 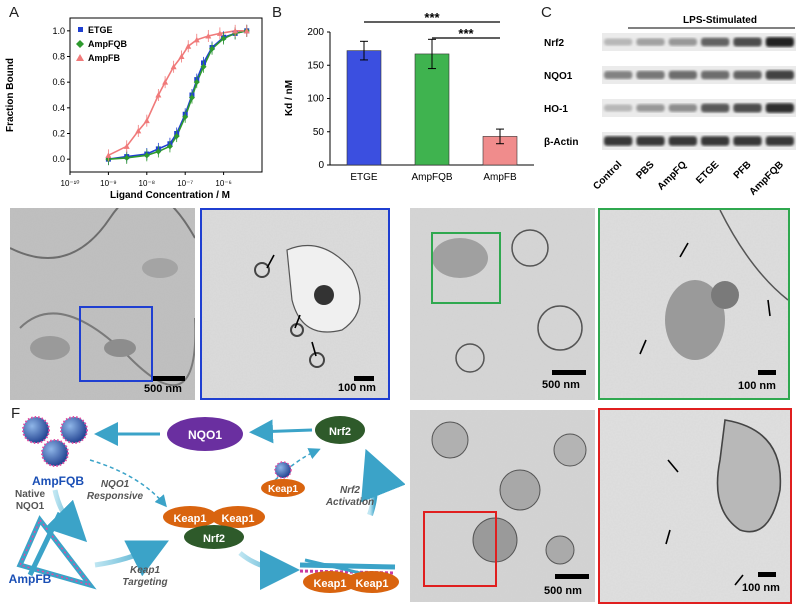 I want to click on keap1-small-node, so click(x=283, y=488).